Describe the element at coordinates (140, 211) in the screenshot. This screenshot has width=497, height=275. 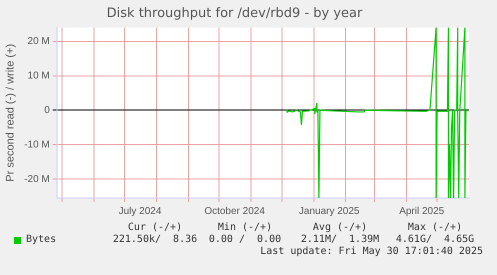
I see `x-tick-label: July 2024` at that location.